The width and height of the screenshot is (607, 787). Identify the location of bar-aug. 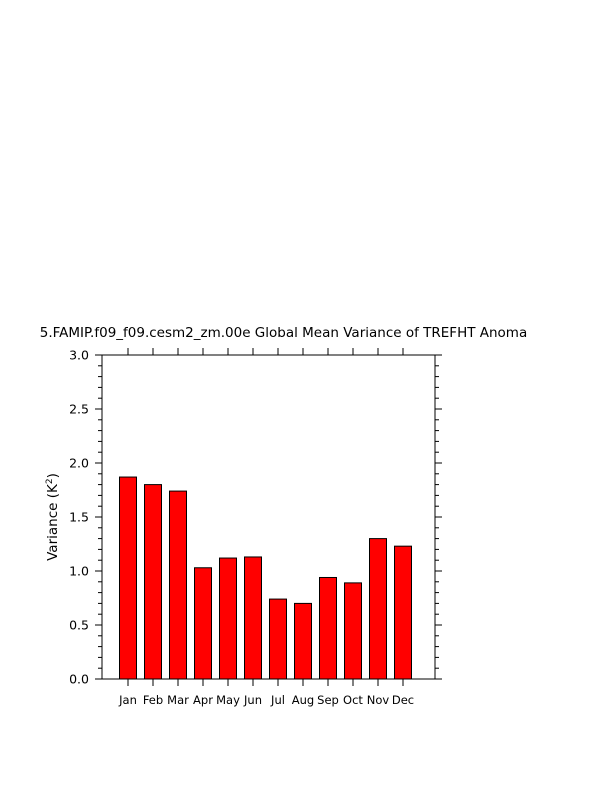
(303, 641).